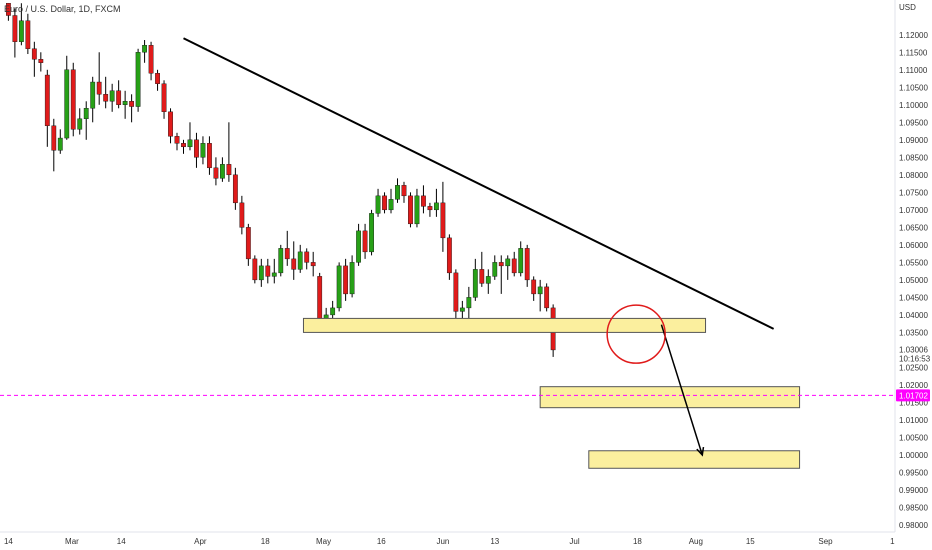  I want to click on marker-price-label: 1.01702, so click(913, 395).